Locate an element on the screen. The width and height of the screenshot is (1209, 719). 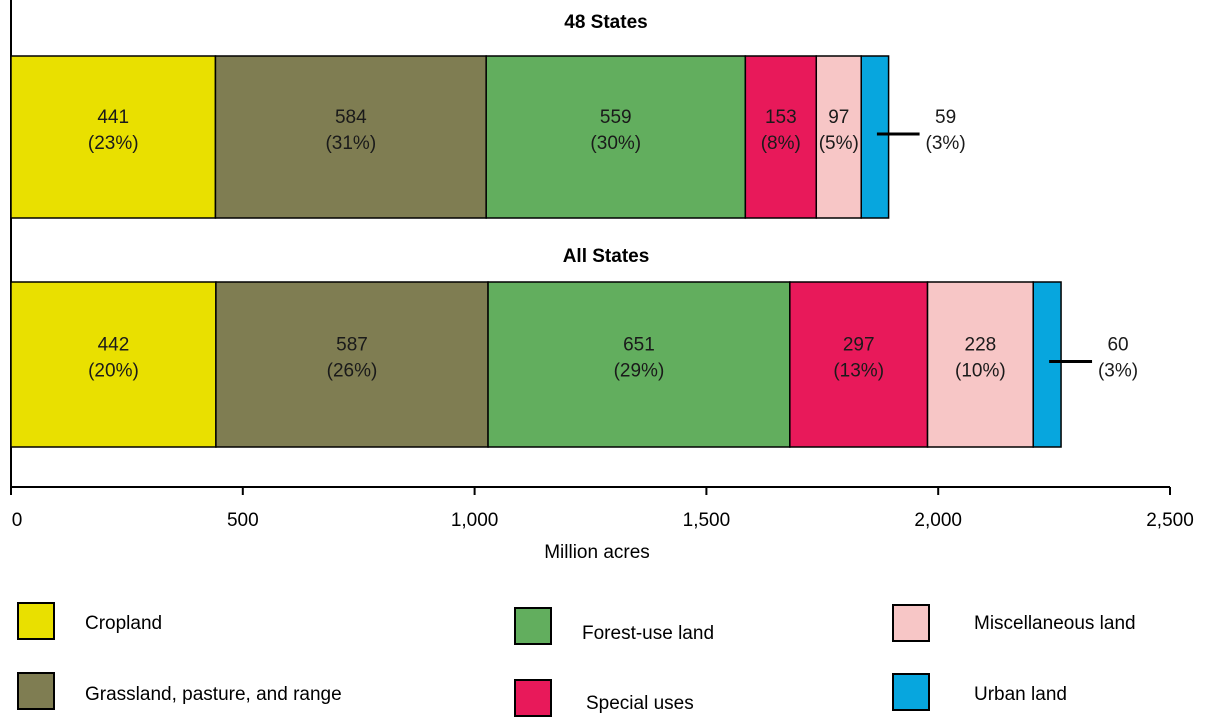
legend-label-urban: Urban land is located at coordinates (1020, 694).